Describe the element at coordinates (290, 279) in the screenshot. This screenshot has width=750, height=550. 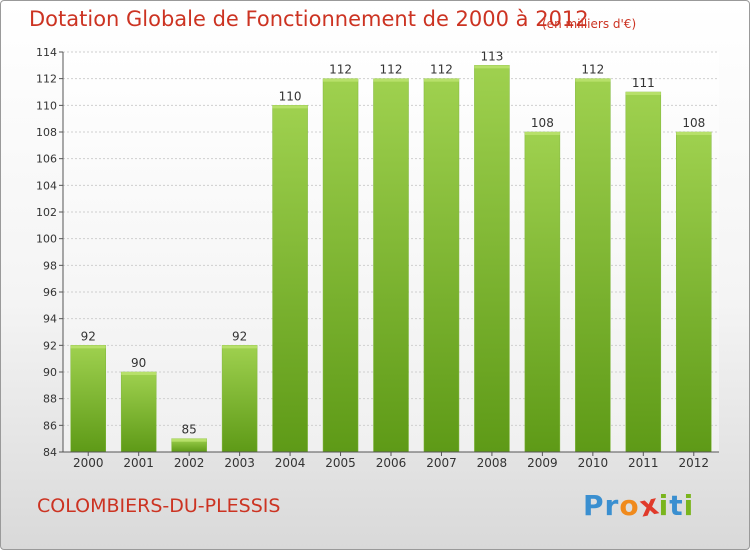
I see `bar-2004` at that location.